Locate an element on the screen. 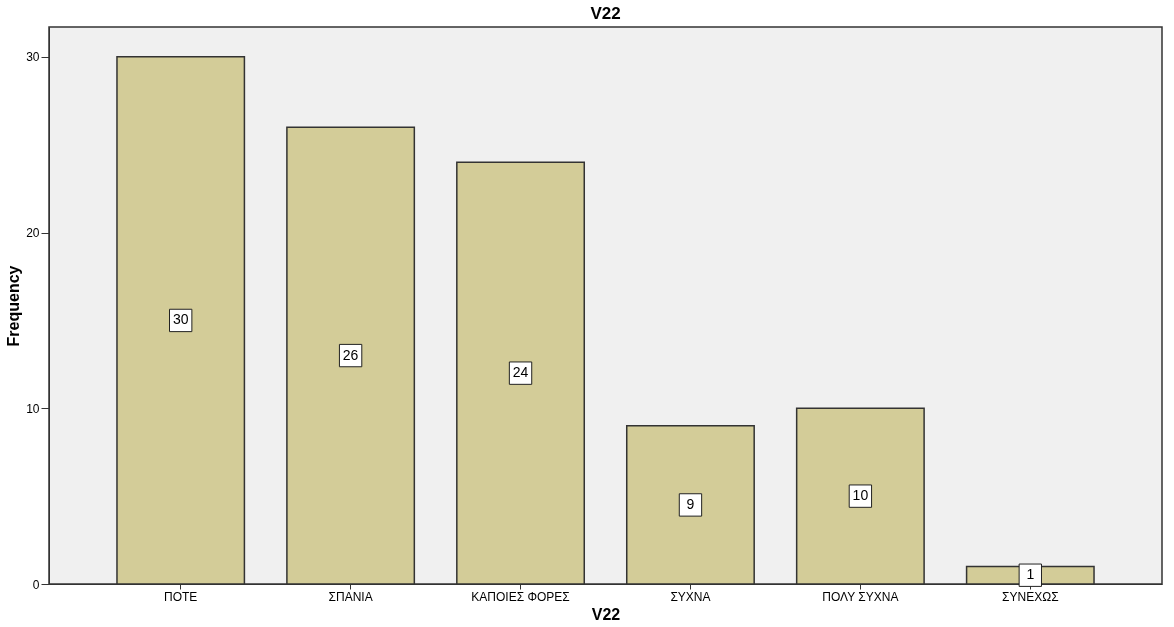 The height and width of the screenshot is (627, 1174). x-tick-label: ΠΟΛΥ ΣΥΧΝΑ is located at coordinates (860, 596).